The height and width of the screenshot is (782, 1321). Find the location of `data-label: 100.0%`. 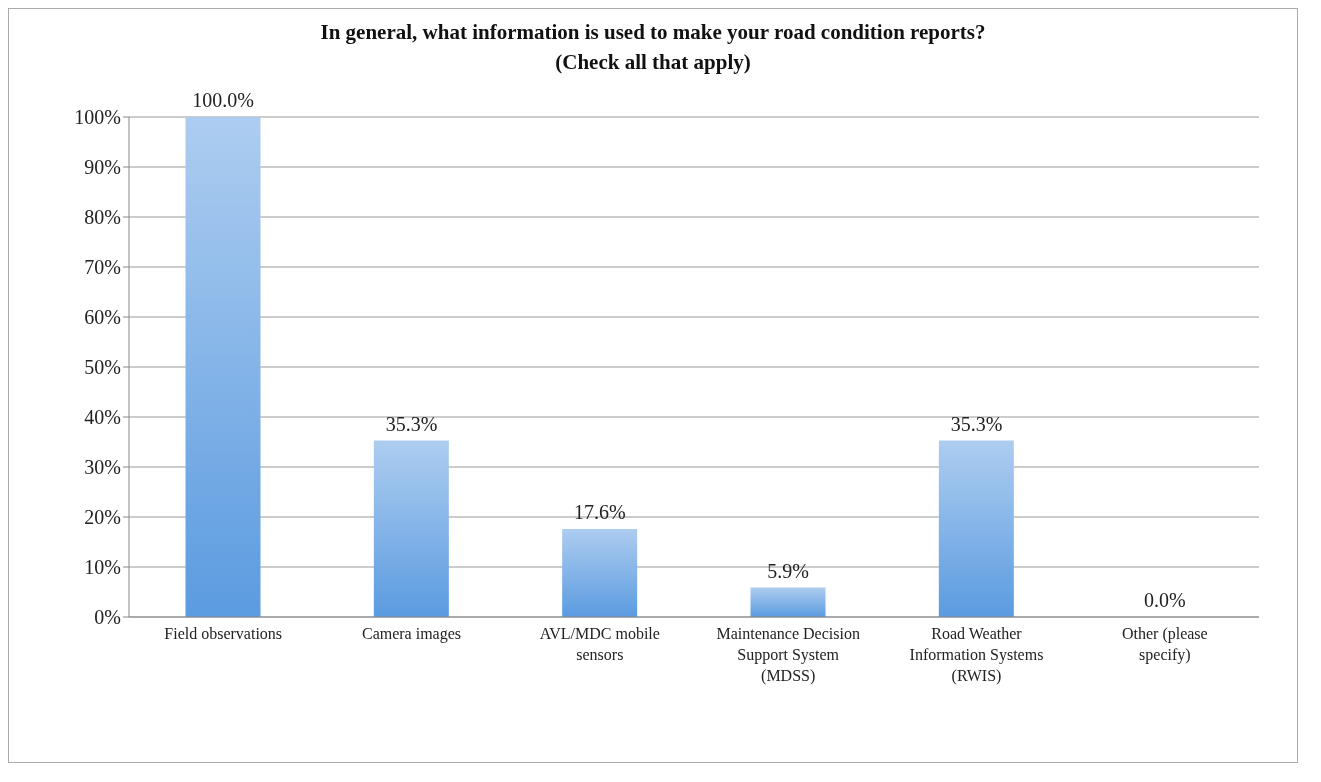

data-label: 100.0% is located at coordinates (223, 100).